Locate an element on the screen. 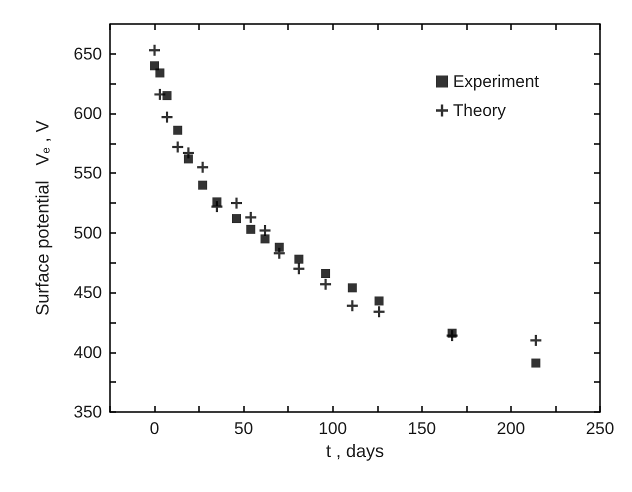 This screenshot has height=492, width=632. legend-label: Theory is located at coordinates (479, 110).